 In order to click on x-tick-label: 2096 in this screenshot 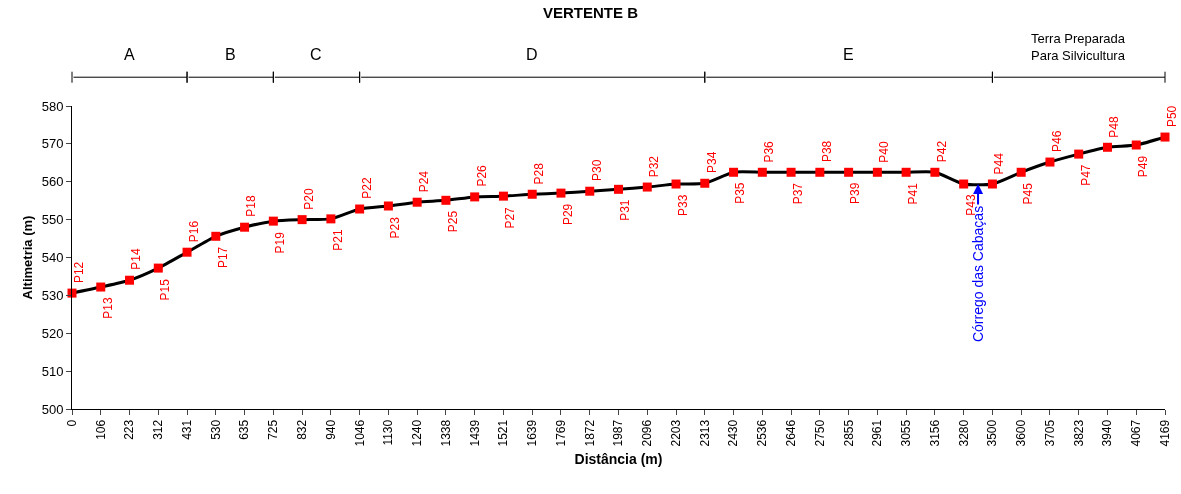, I will do `click(647, 433)`.